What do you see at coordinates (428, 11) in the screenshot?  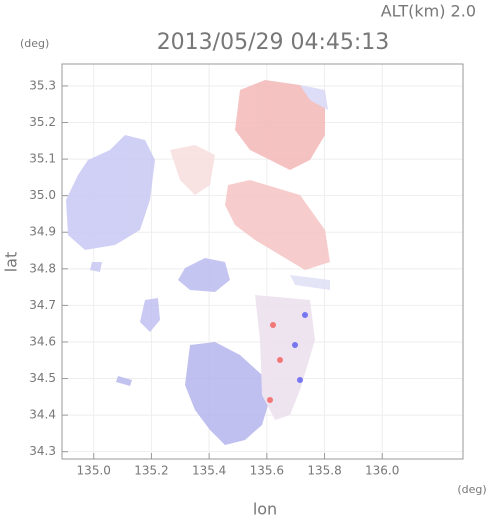 I see `altitude-label: ALT(km) 2.0` at bounding box center [428, 11].